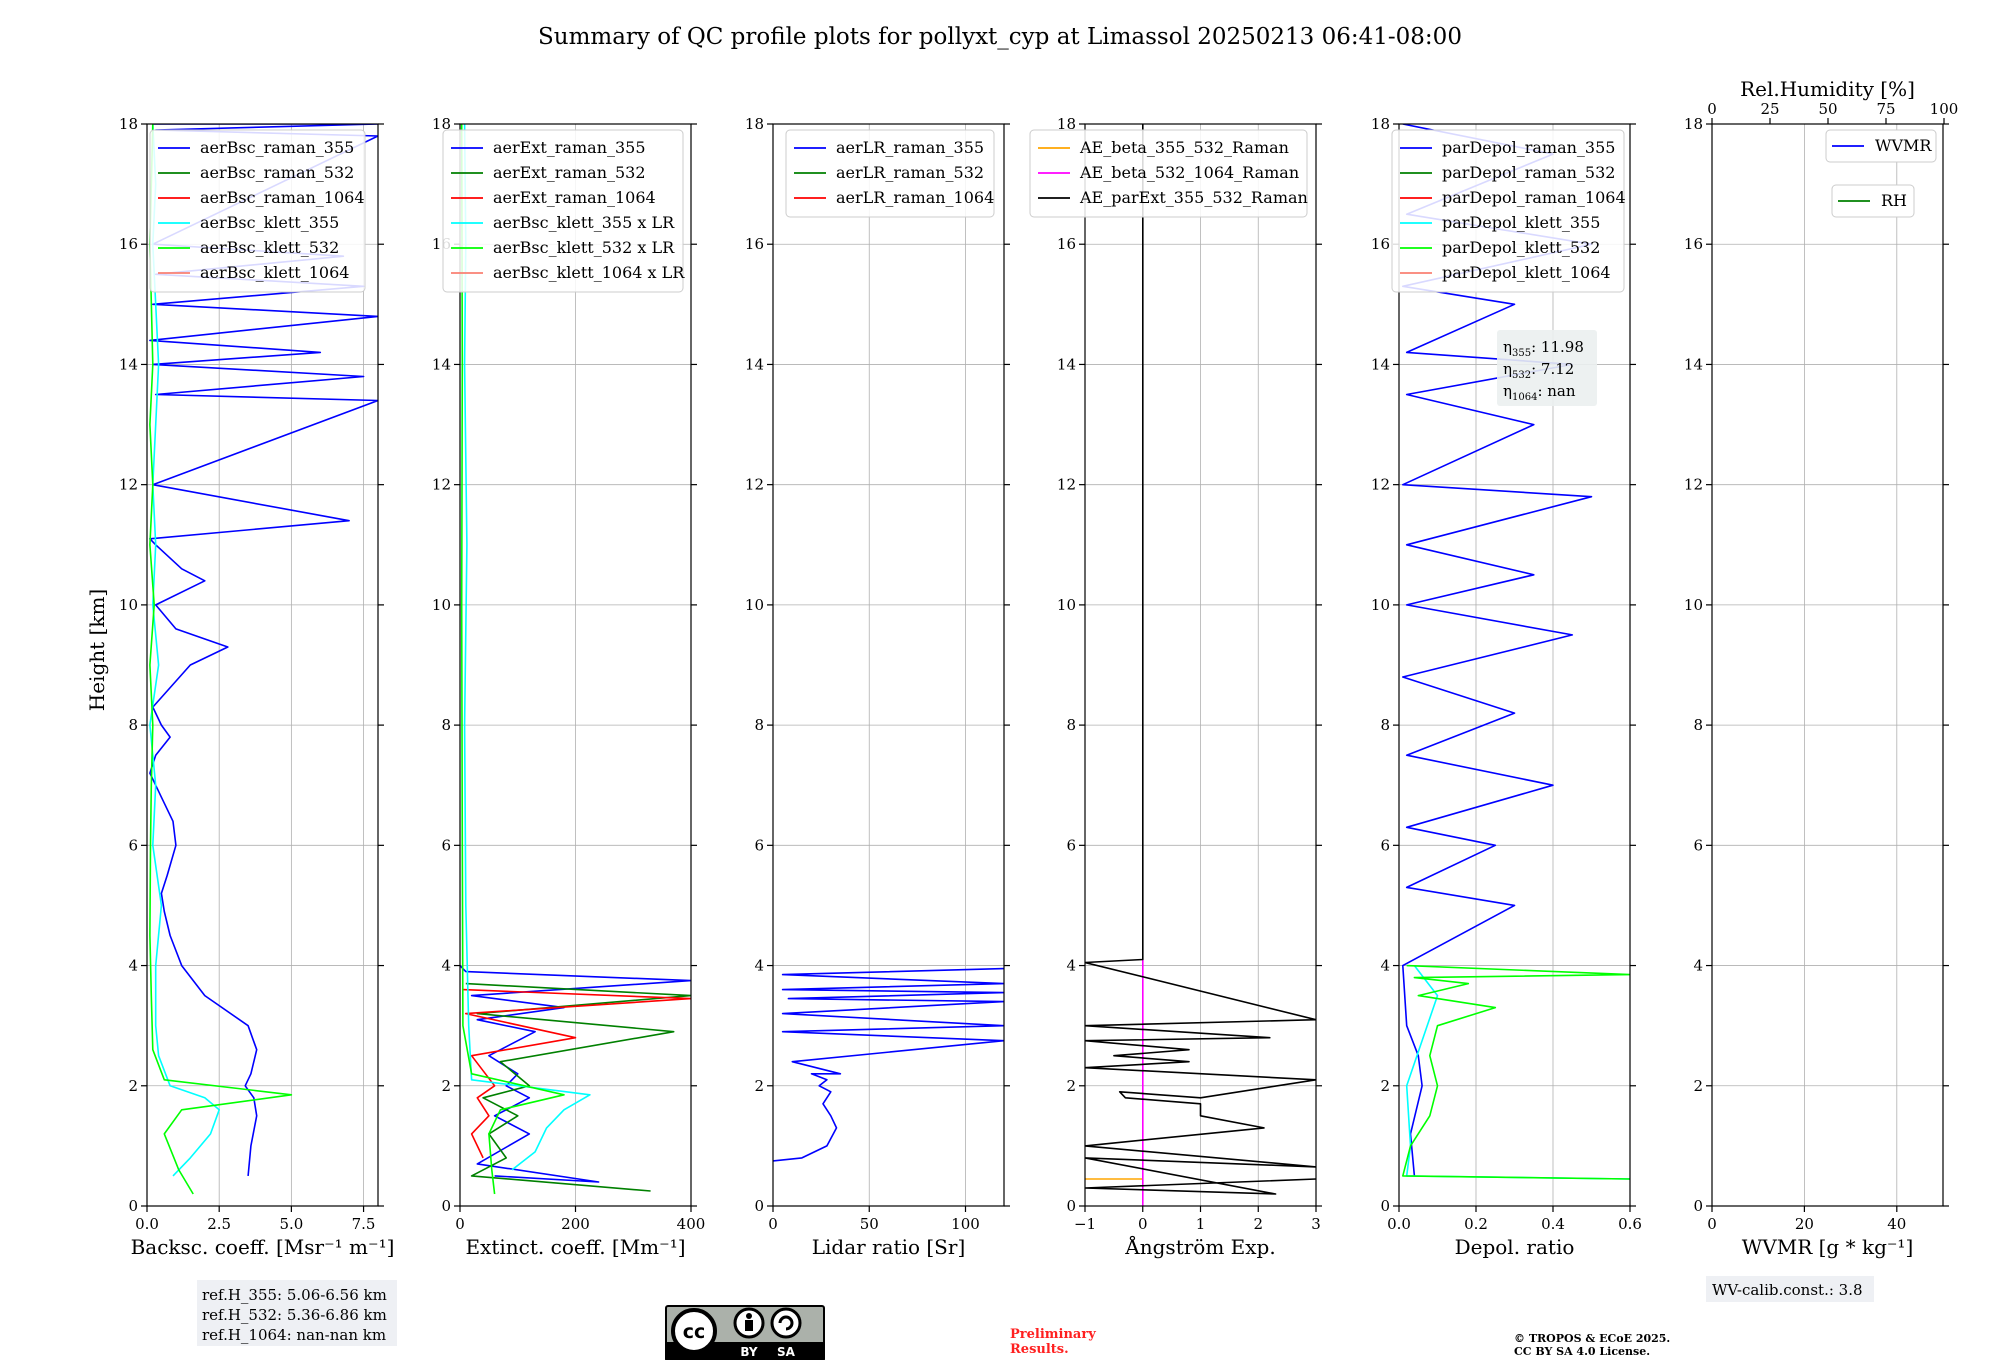  Describe the element at coordinates (1184, 147) in the screenshot. I see `legend-label: AE_beta_355_532_Raman` at that location.